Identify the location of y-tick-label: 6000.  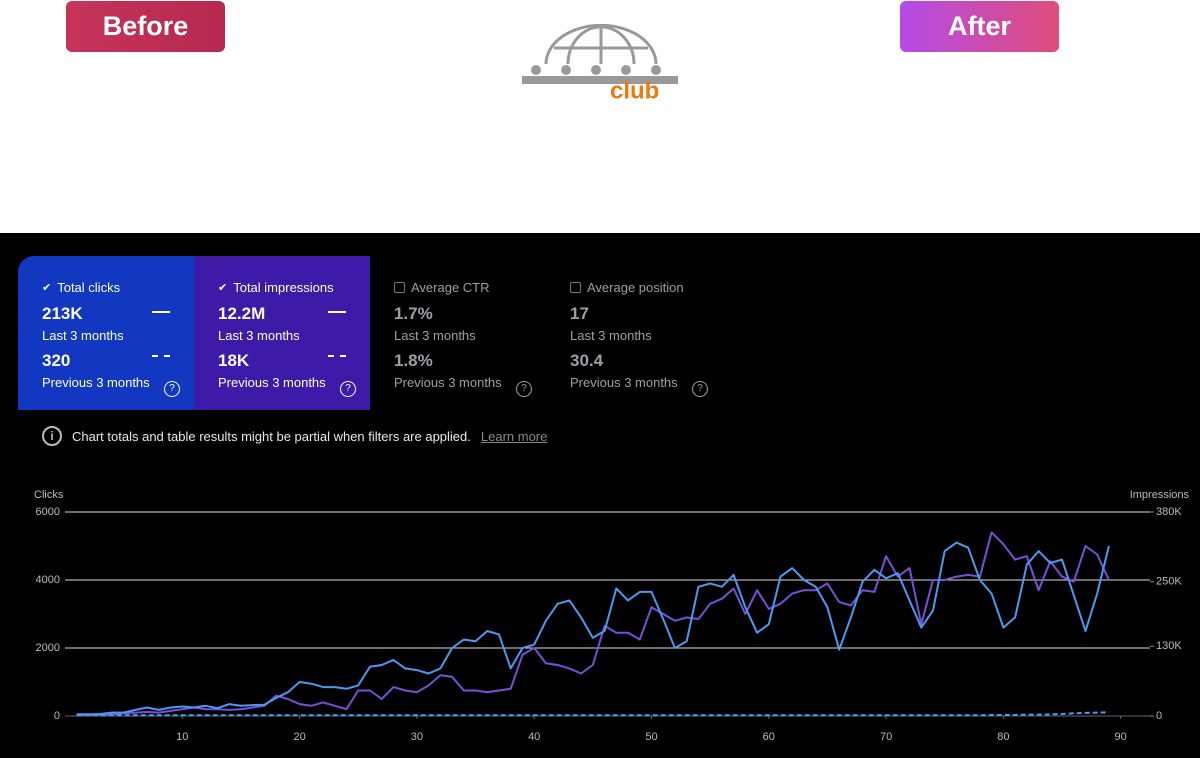
(48, 512).